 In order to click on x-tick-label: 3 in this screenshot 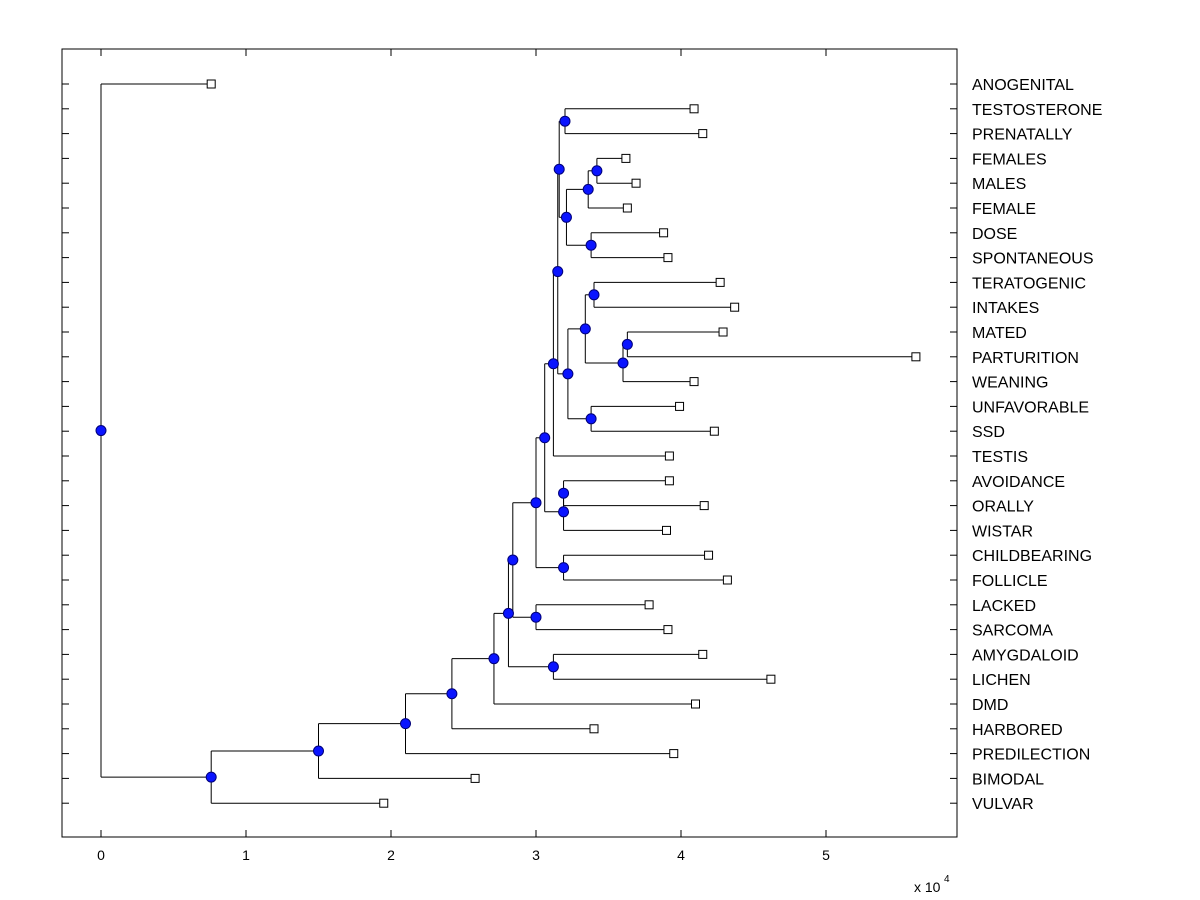, I will do `click(536, 855)`.